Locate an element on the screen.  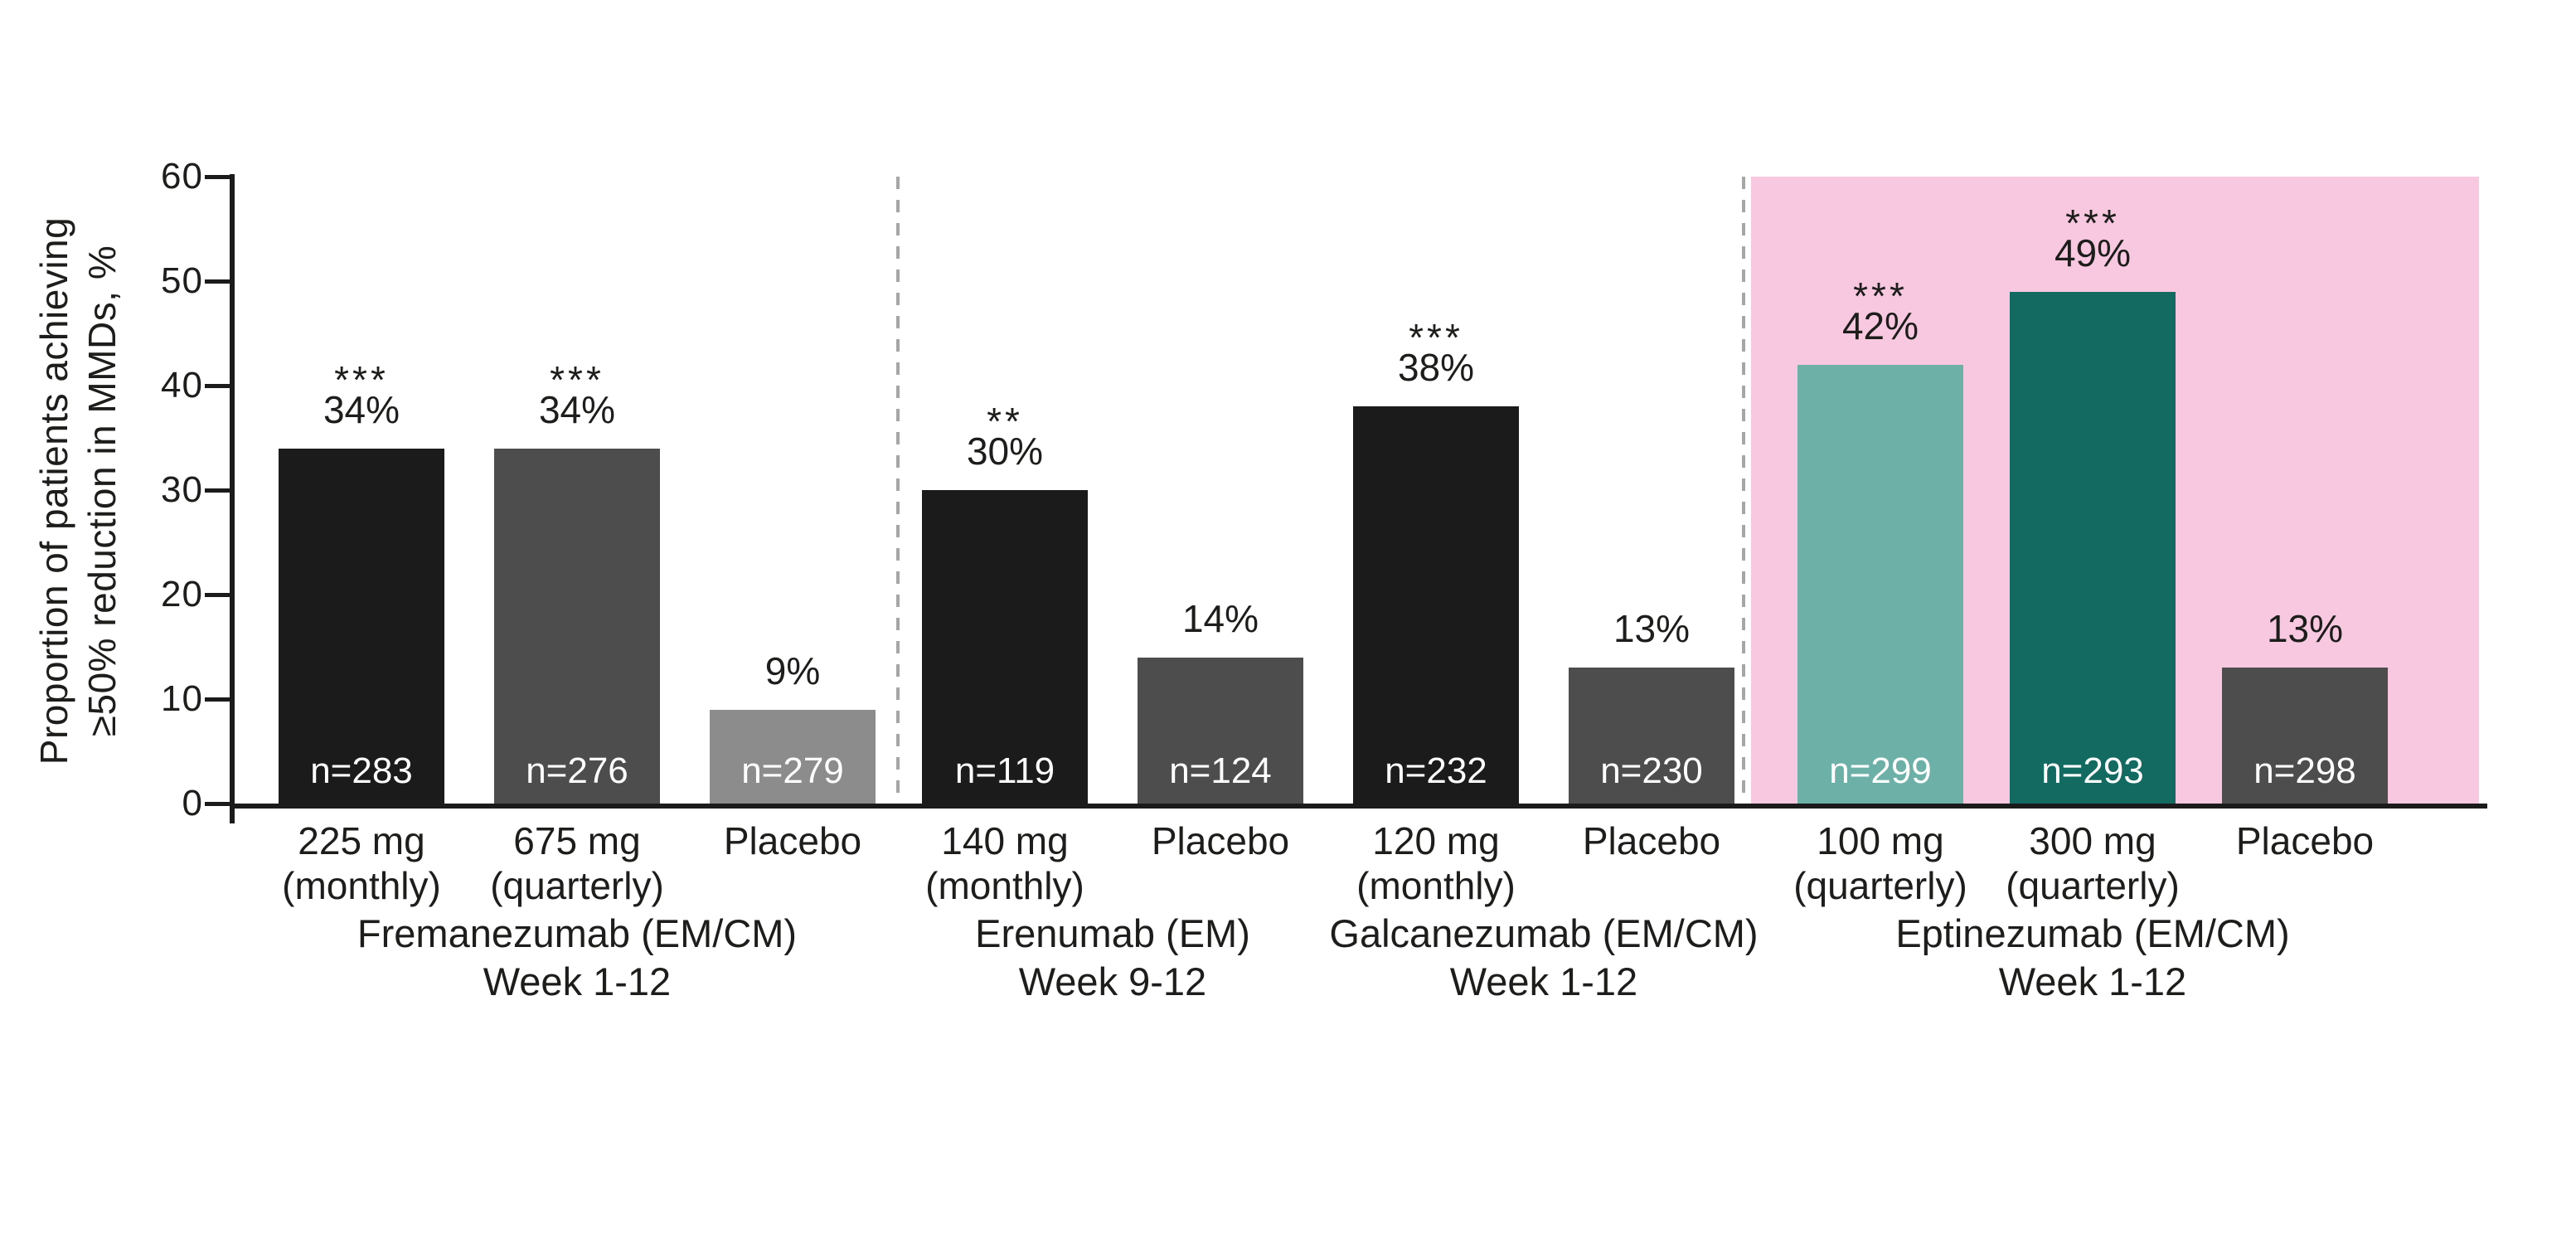
bar-fremanezumab-225mg: n=283 is located at coordinates (361, 626).